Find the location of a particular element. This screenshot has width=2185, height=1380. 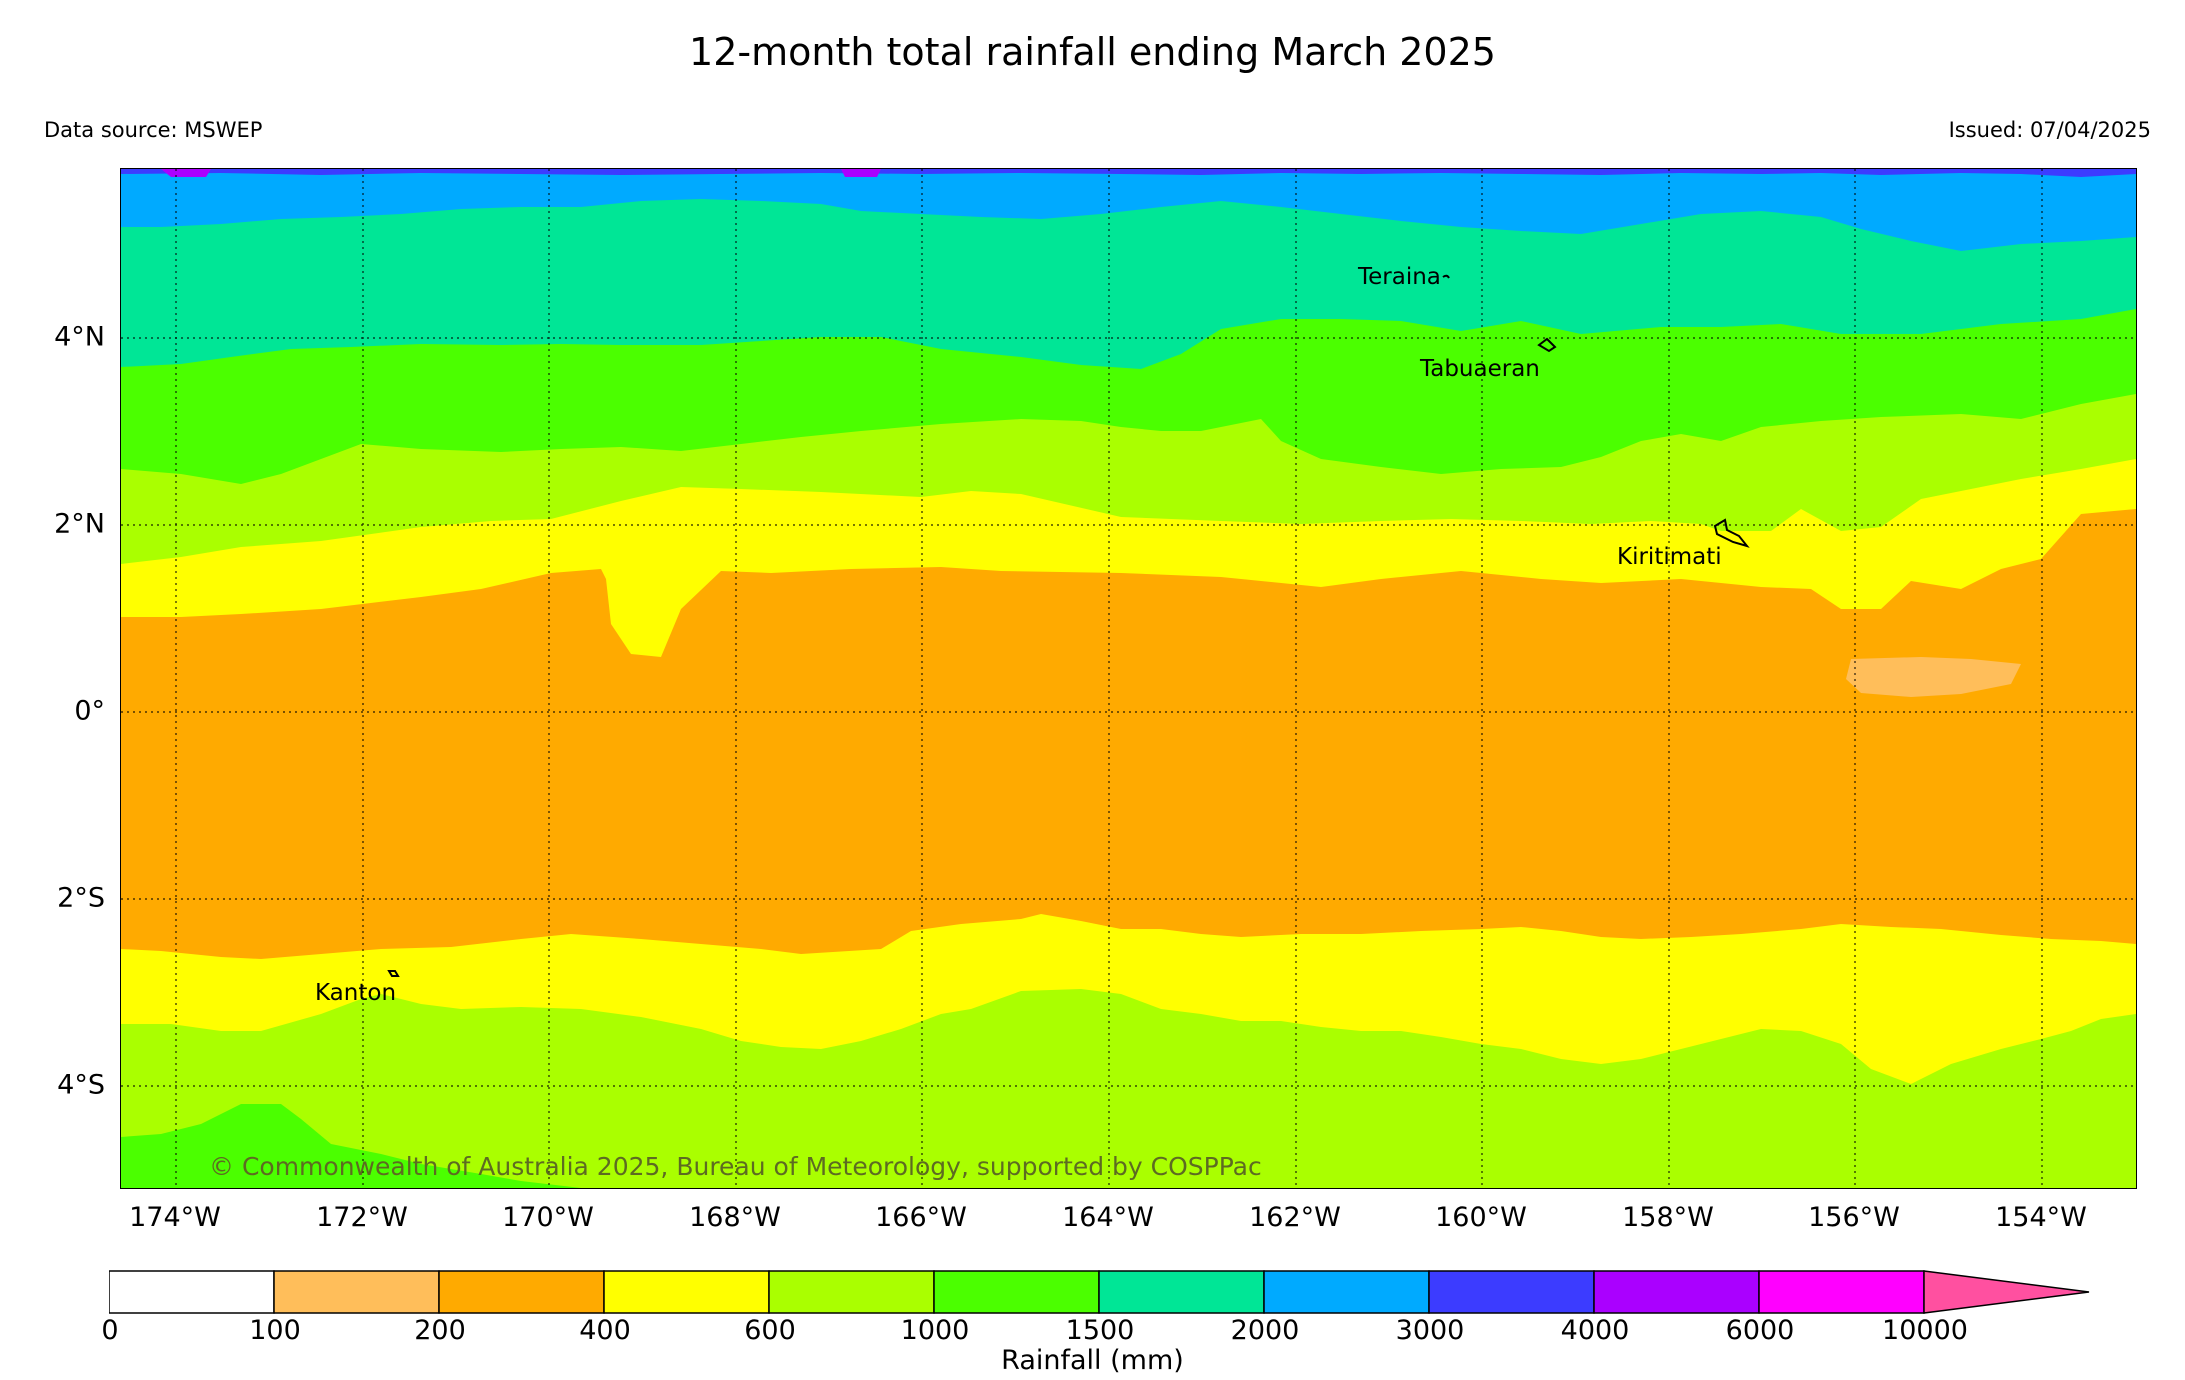

lon-label-166w: 166°W is located at coordinates (921, 1217).